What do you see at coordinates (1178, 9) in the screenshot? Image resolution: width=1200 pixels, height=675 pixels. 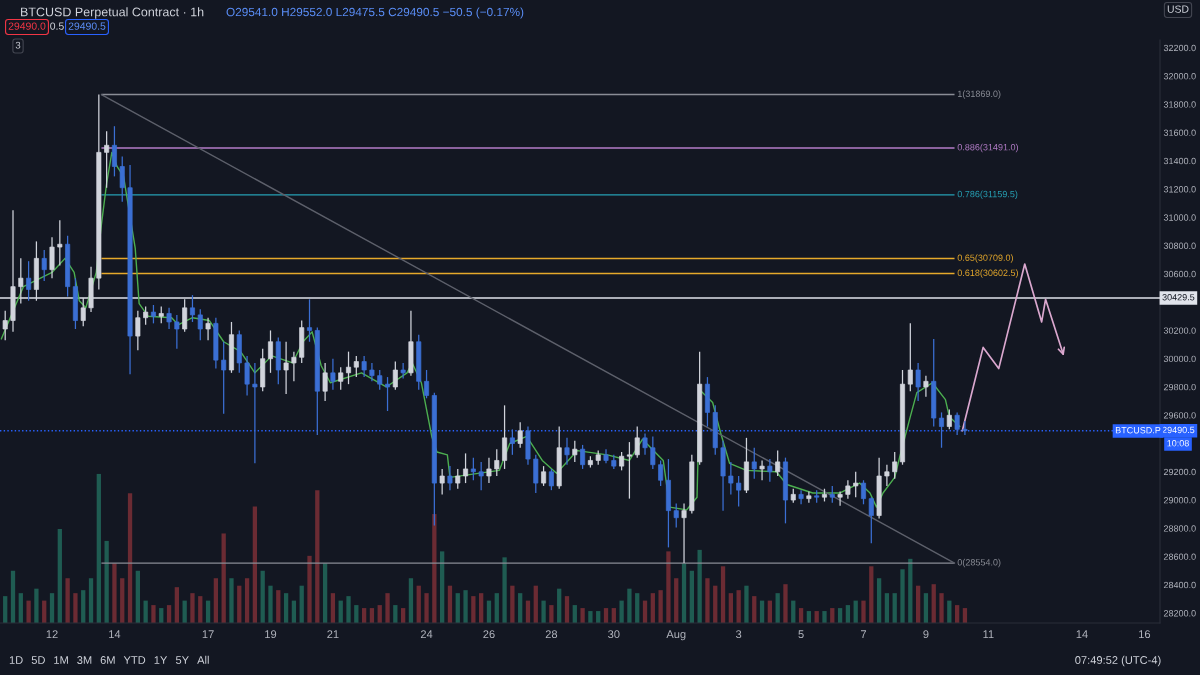 I see `text: USD` at bounding box center [1178, 9].